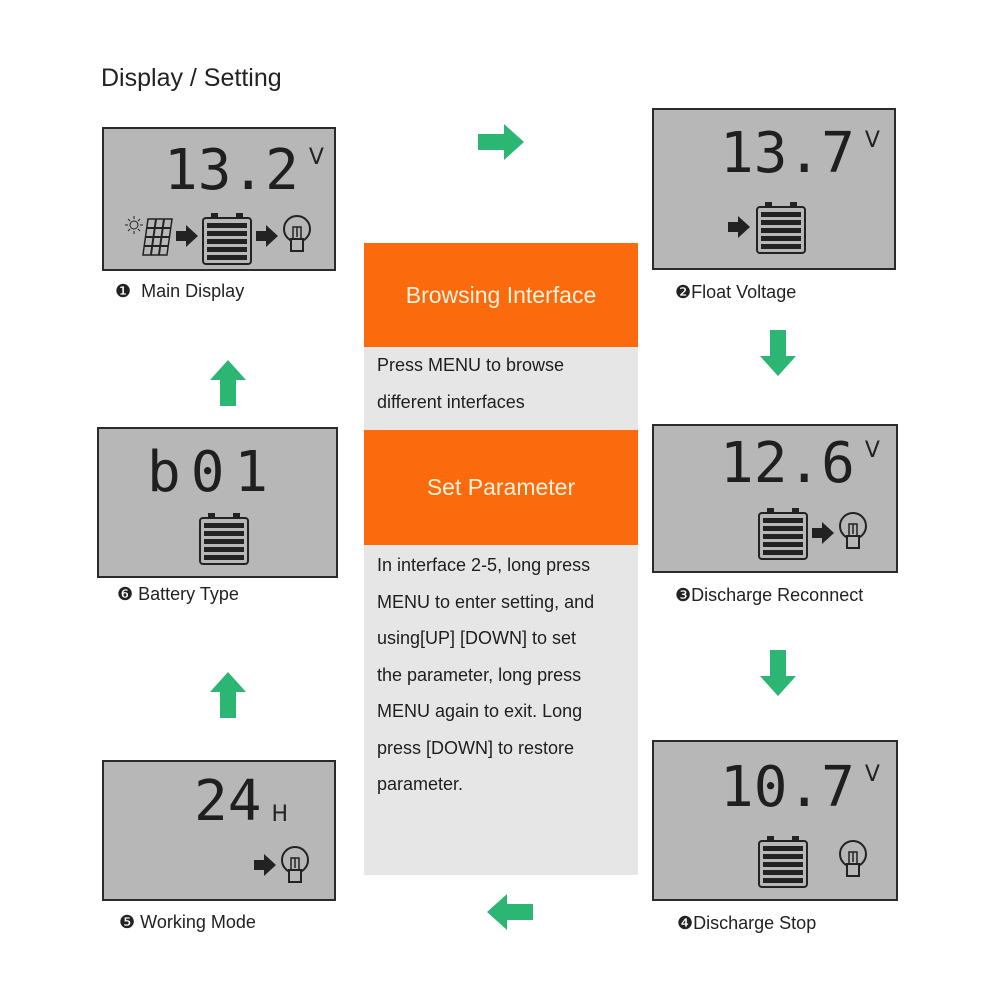 The image size is (1000, 1000). I want to click on lcd-reading: b01, so click(213, 472).